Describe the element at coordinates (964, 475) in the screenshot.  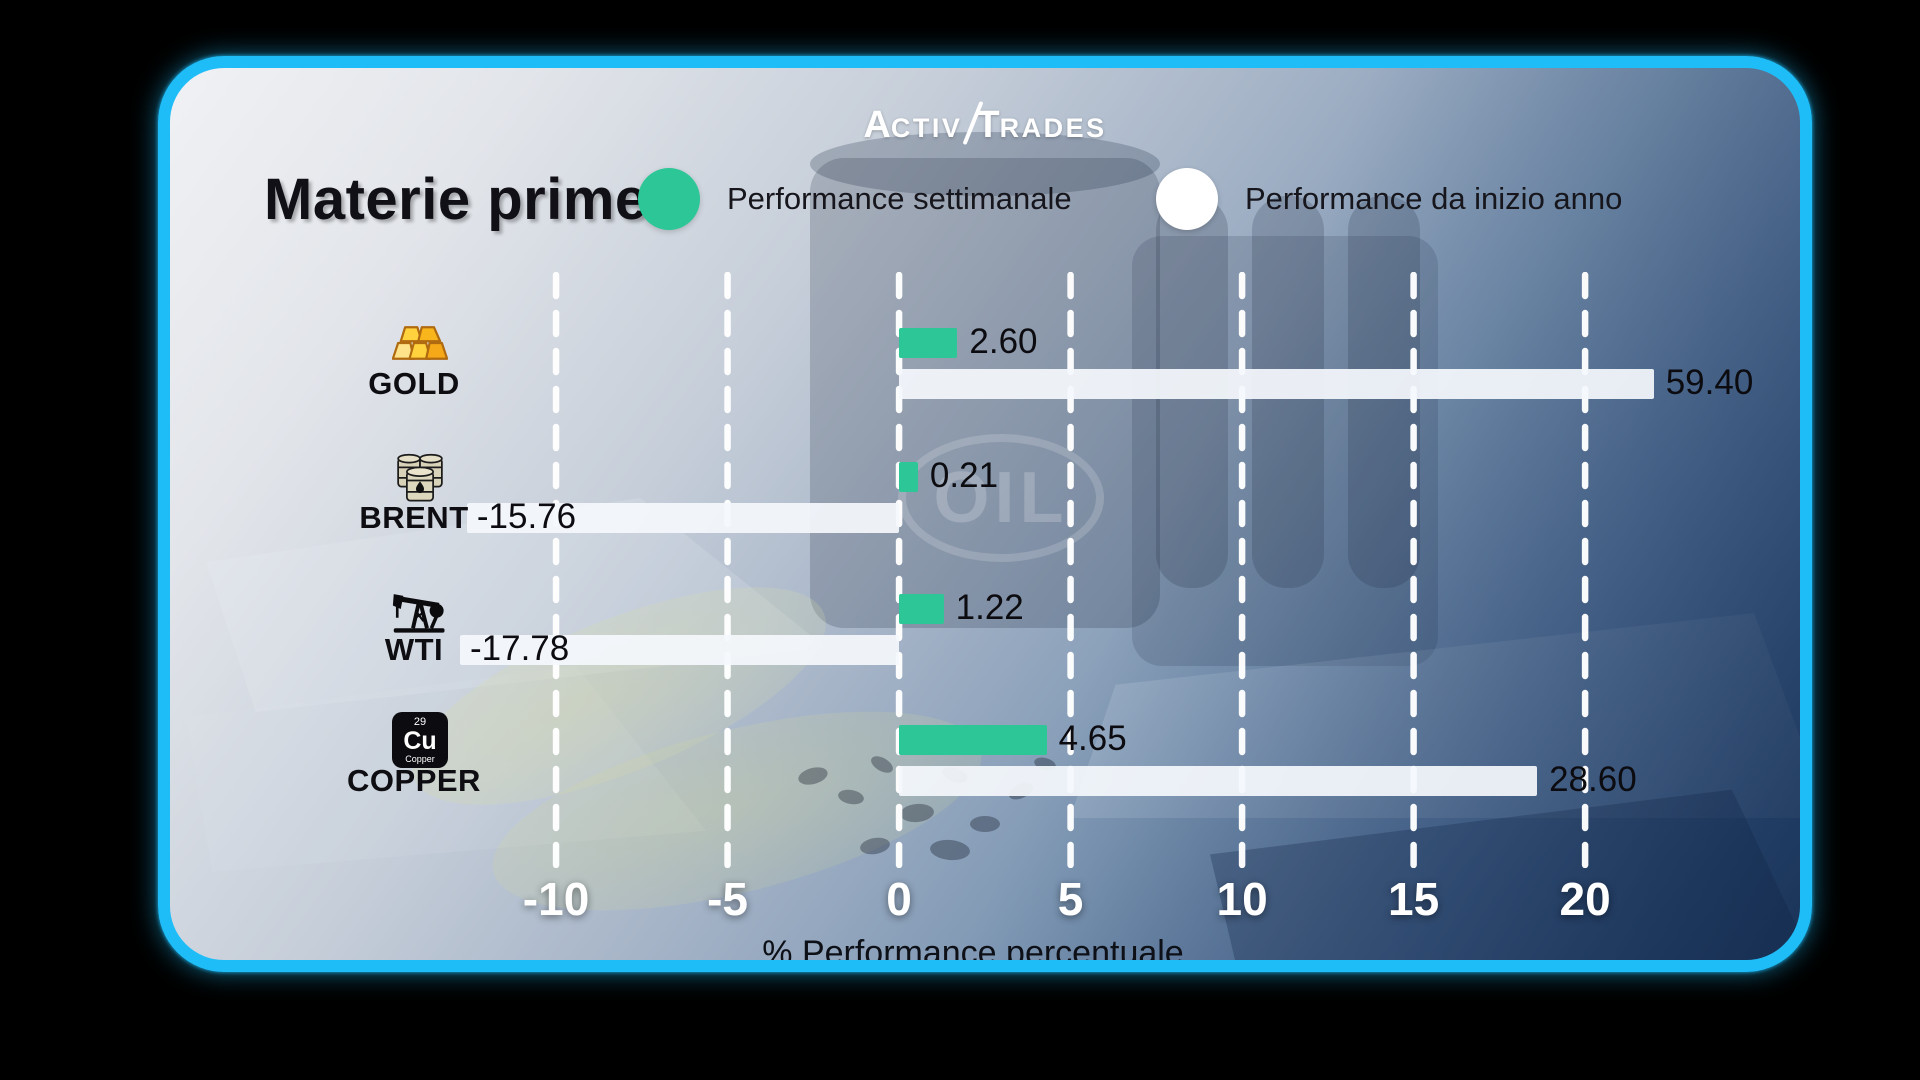
I see `weekly-value-brent: 0.21` at that location.